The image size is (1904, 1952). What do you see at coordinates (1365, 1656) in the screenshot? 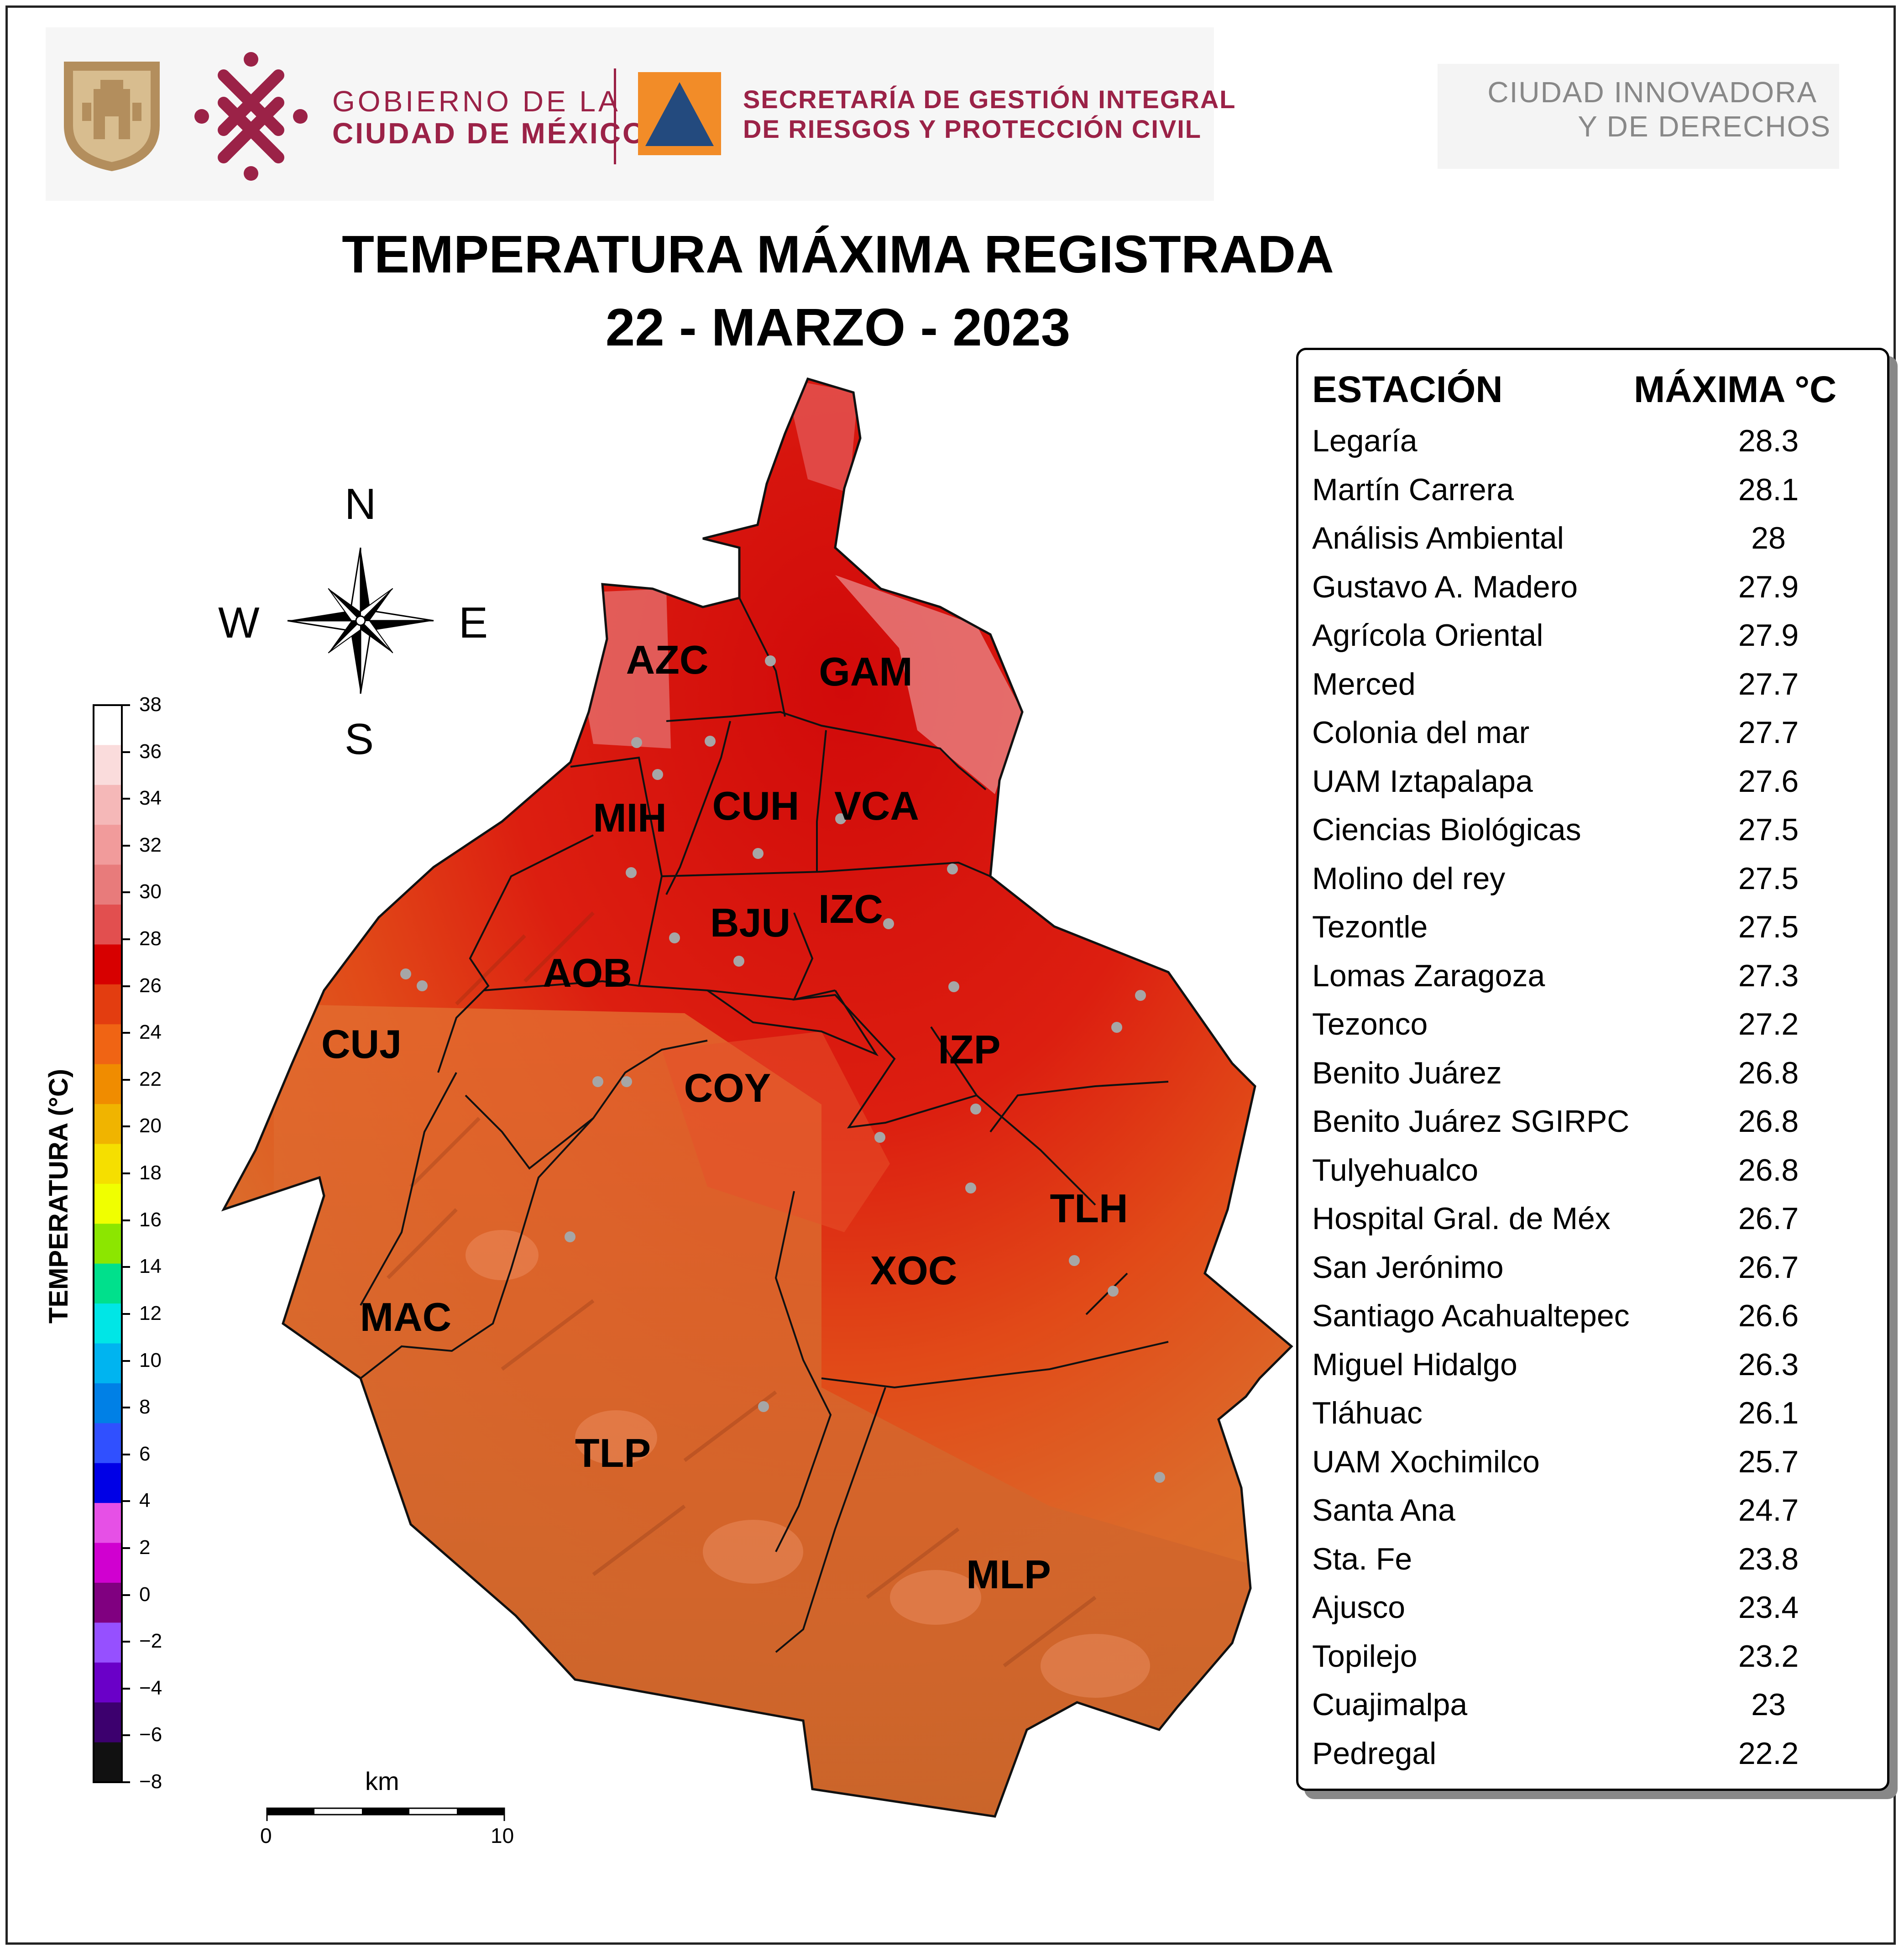
I see `station-name: Topilejo` at bounding box center [1365, 1656].